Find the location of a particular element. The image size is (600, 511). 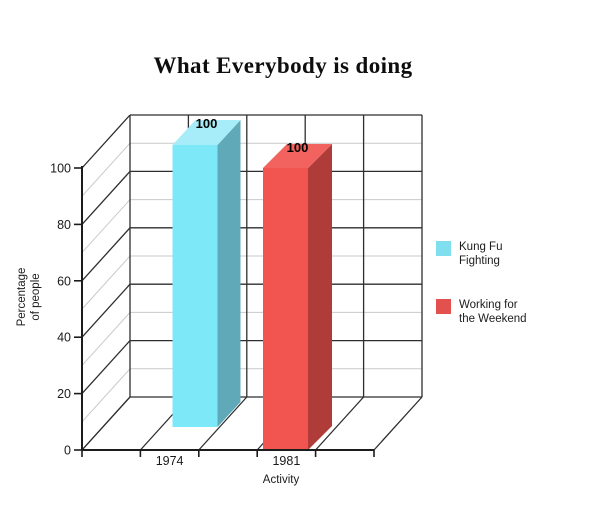

legend-label-working-for-the-weekend: Working for the Weekend is located at coordinates (493, 312).